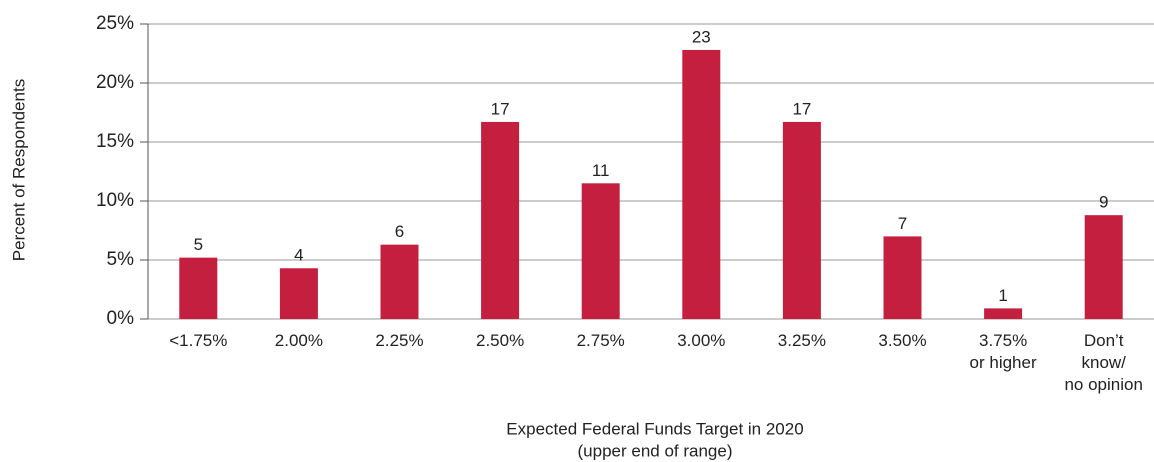  I want to click on x-tick-label: 3.75% or higher, so click(1003, 351).